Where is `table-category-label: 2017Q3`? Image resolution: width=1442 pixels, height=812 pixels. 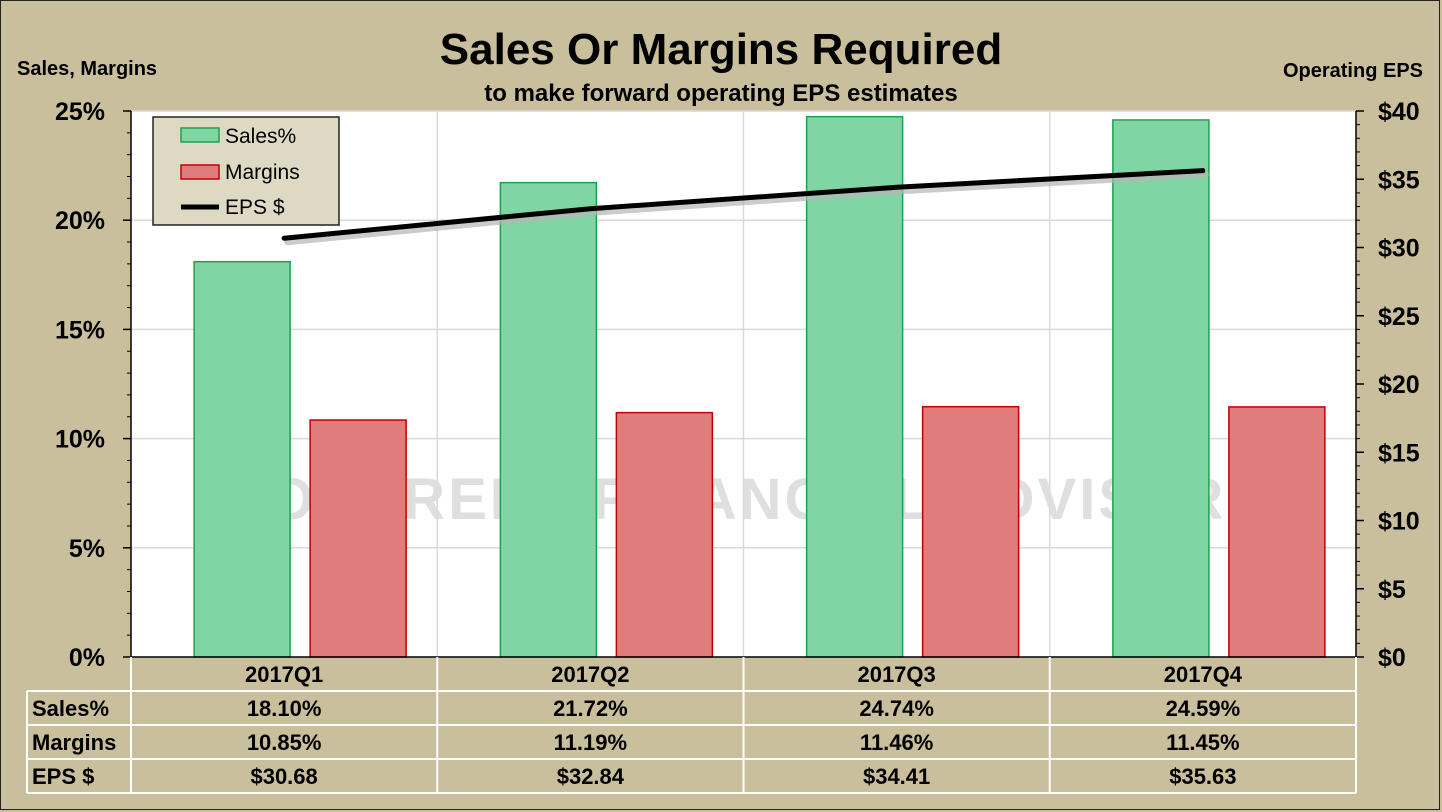
table-category-label: 2017Q3 is located at coordinates (896, 674).